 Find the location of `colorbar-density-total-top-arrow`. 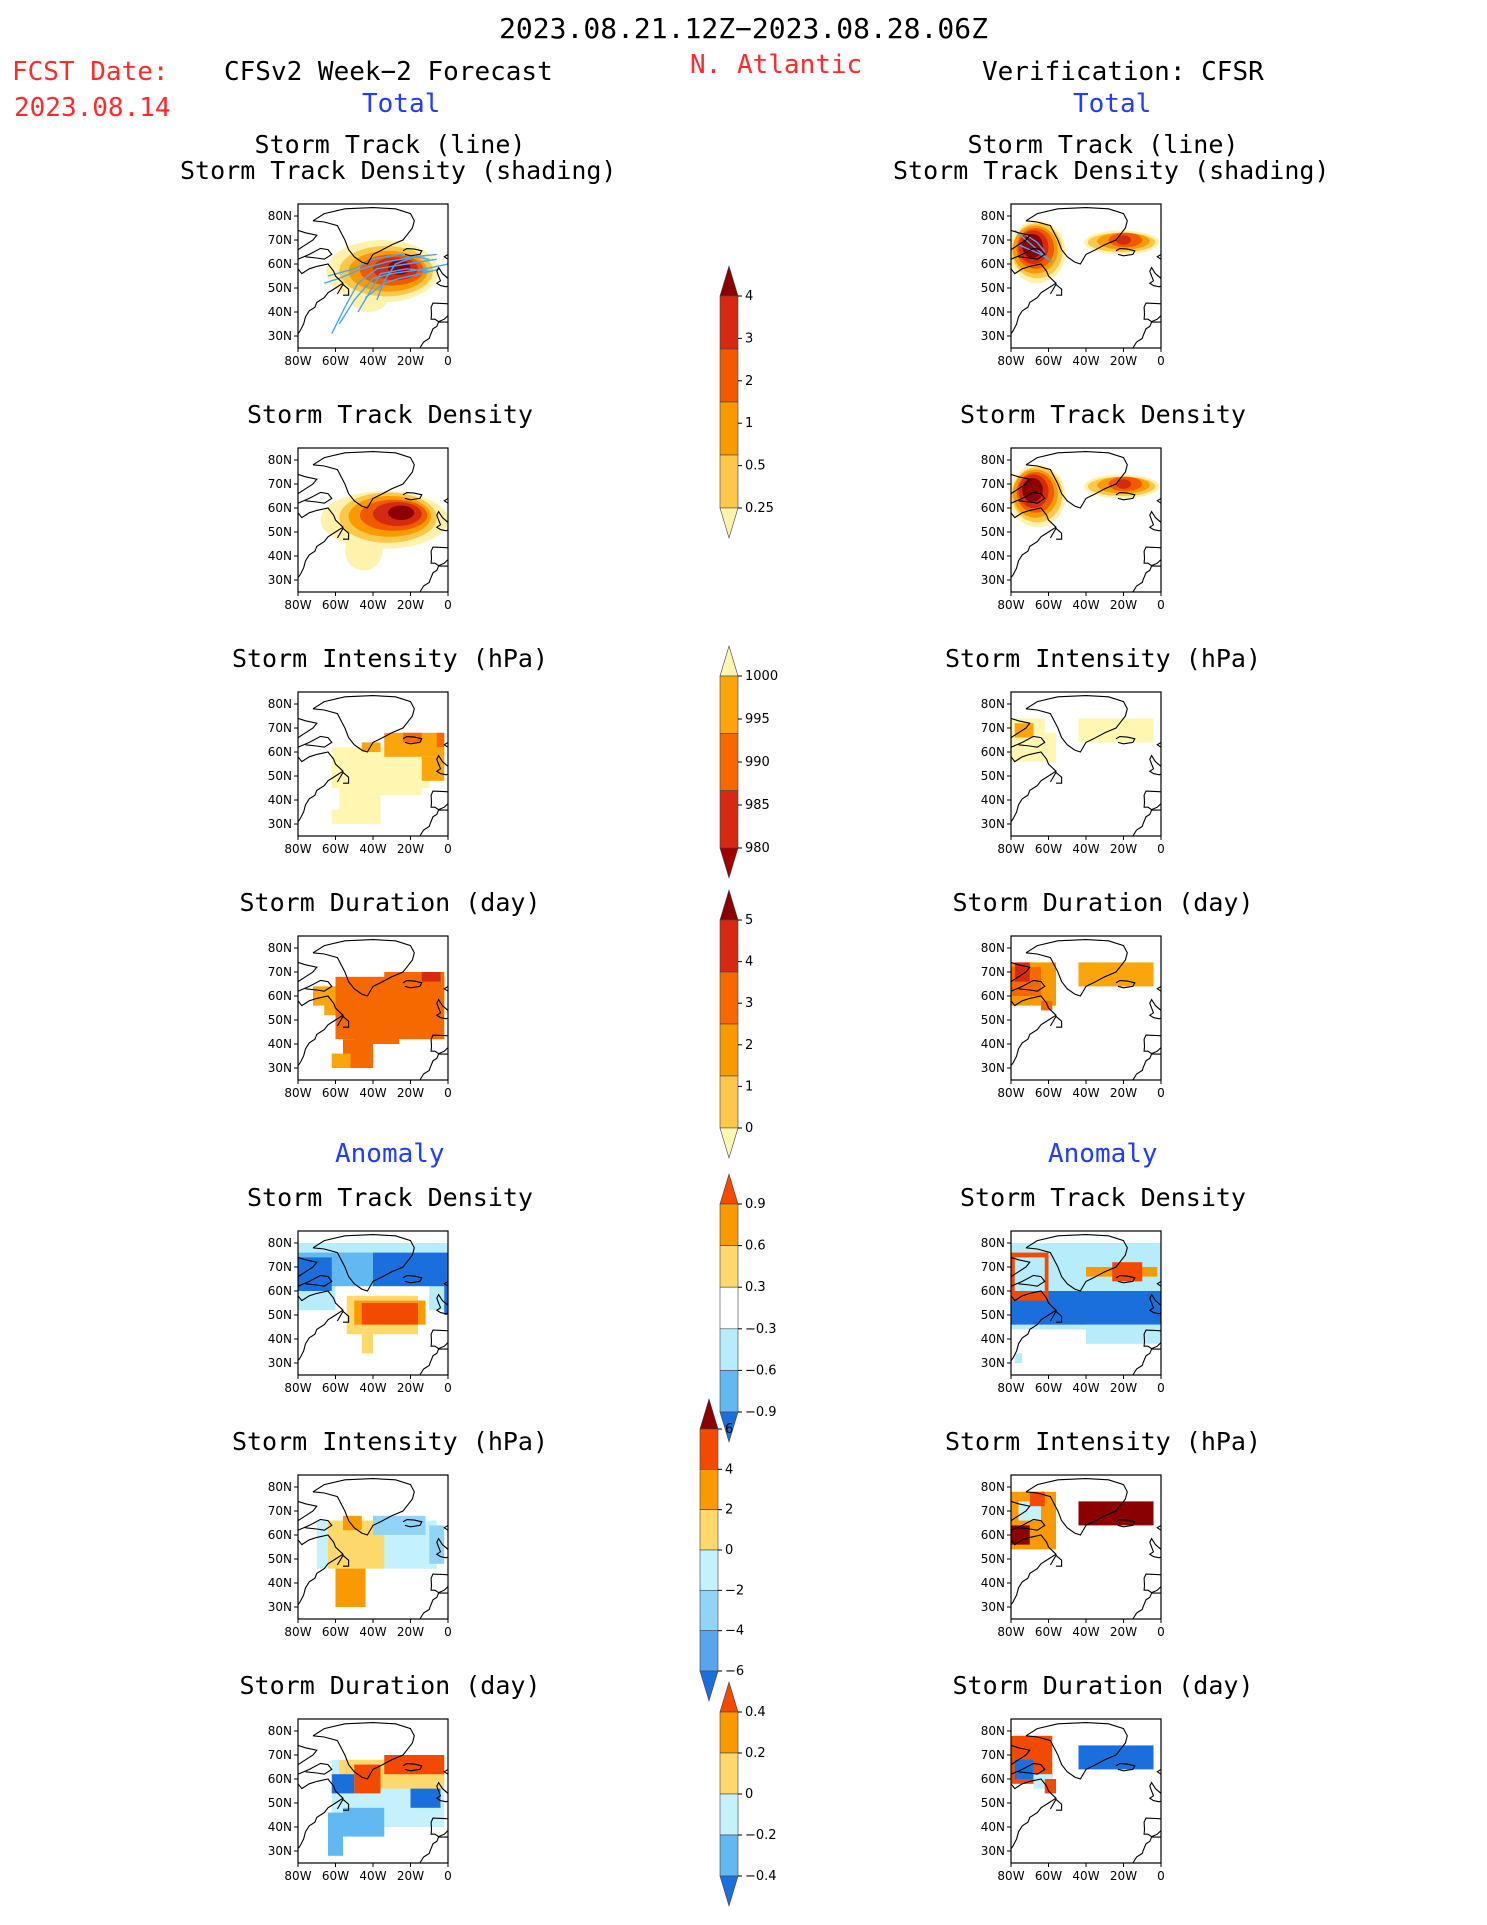

colorbar-density-total-top-arrow is located at coordinates (729, 280).